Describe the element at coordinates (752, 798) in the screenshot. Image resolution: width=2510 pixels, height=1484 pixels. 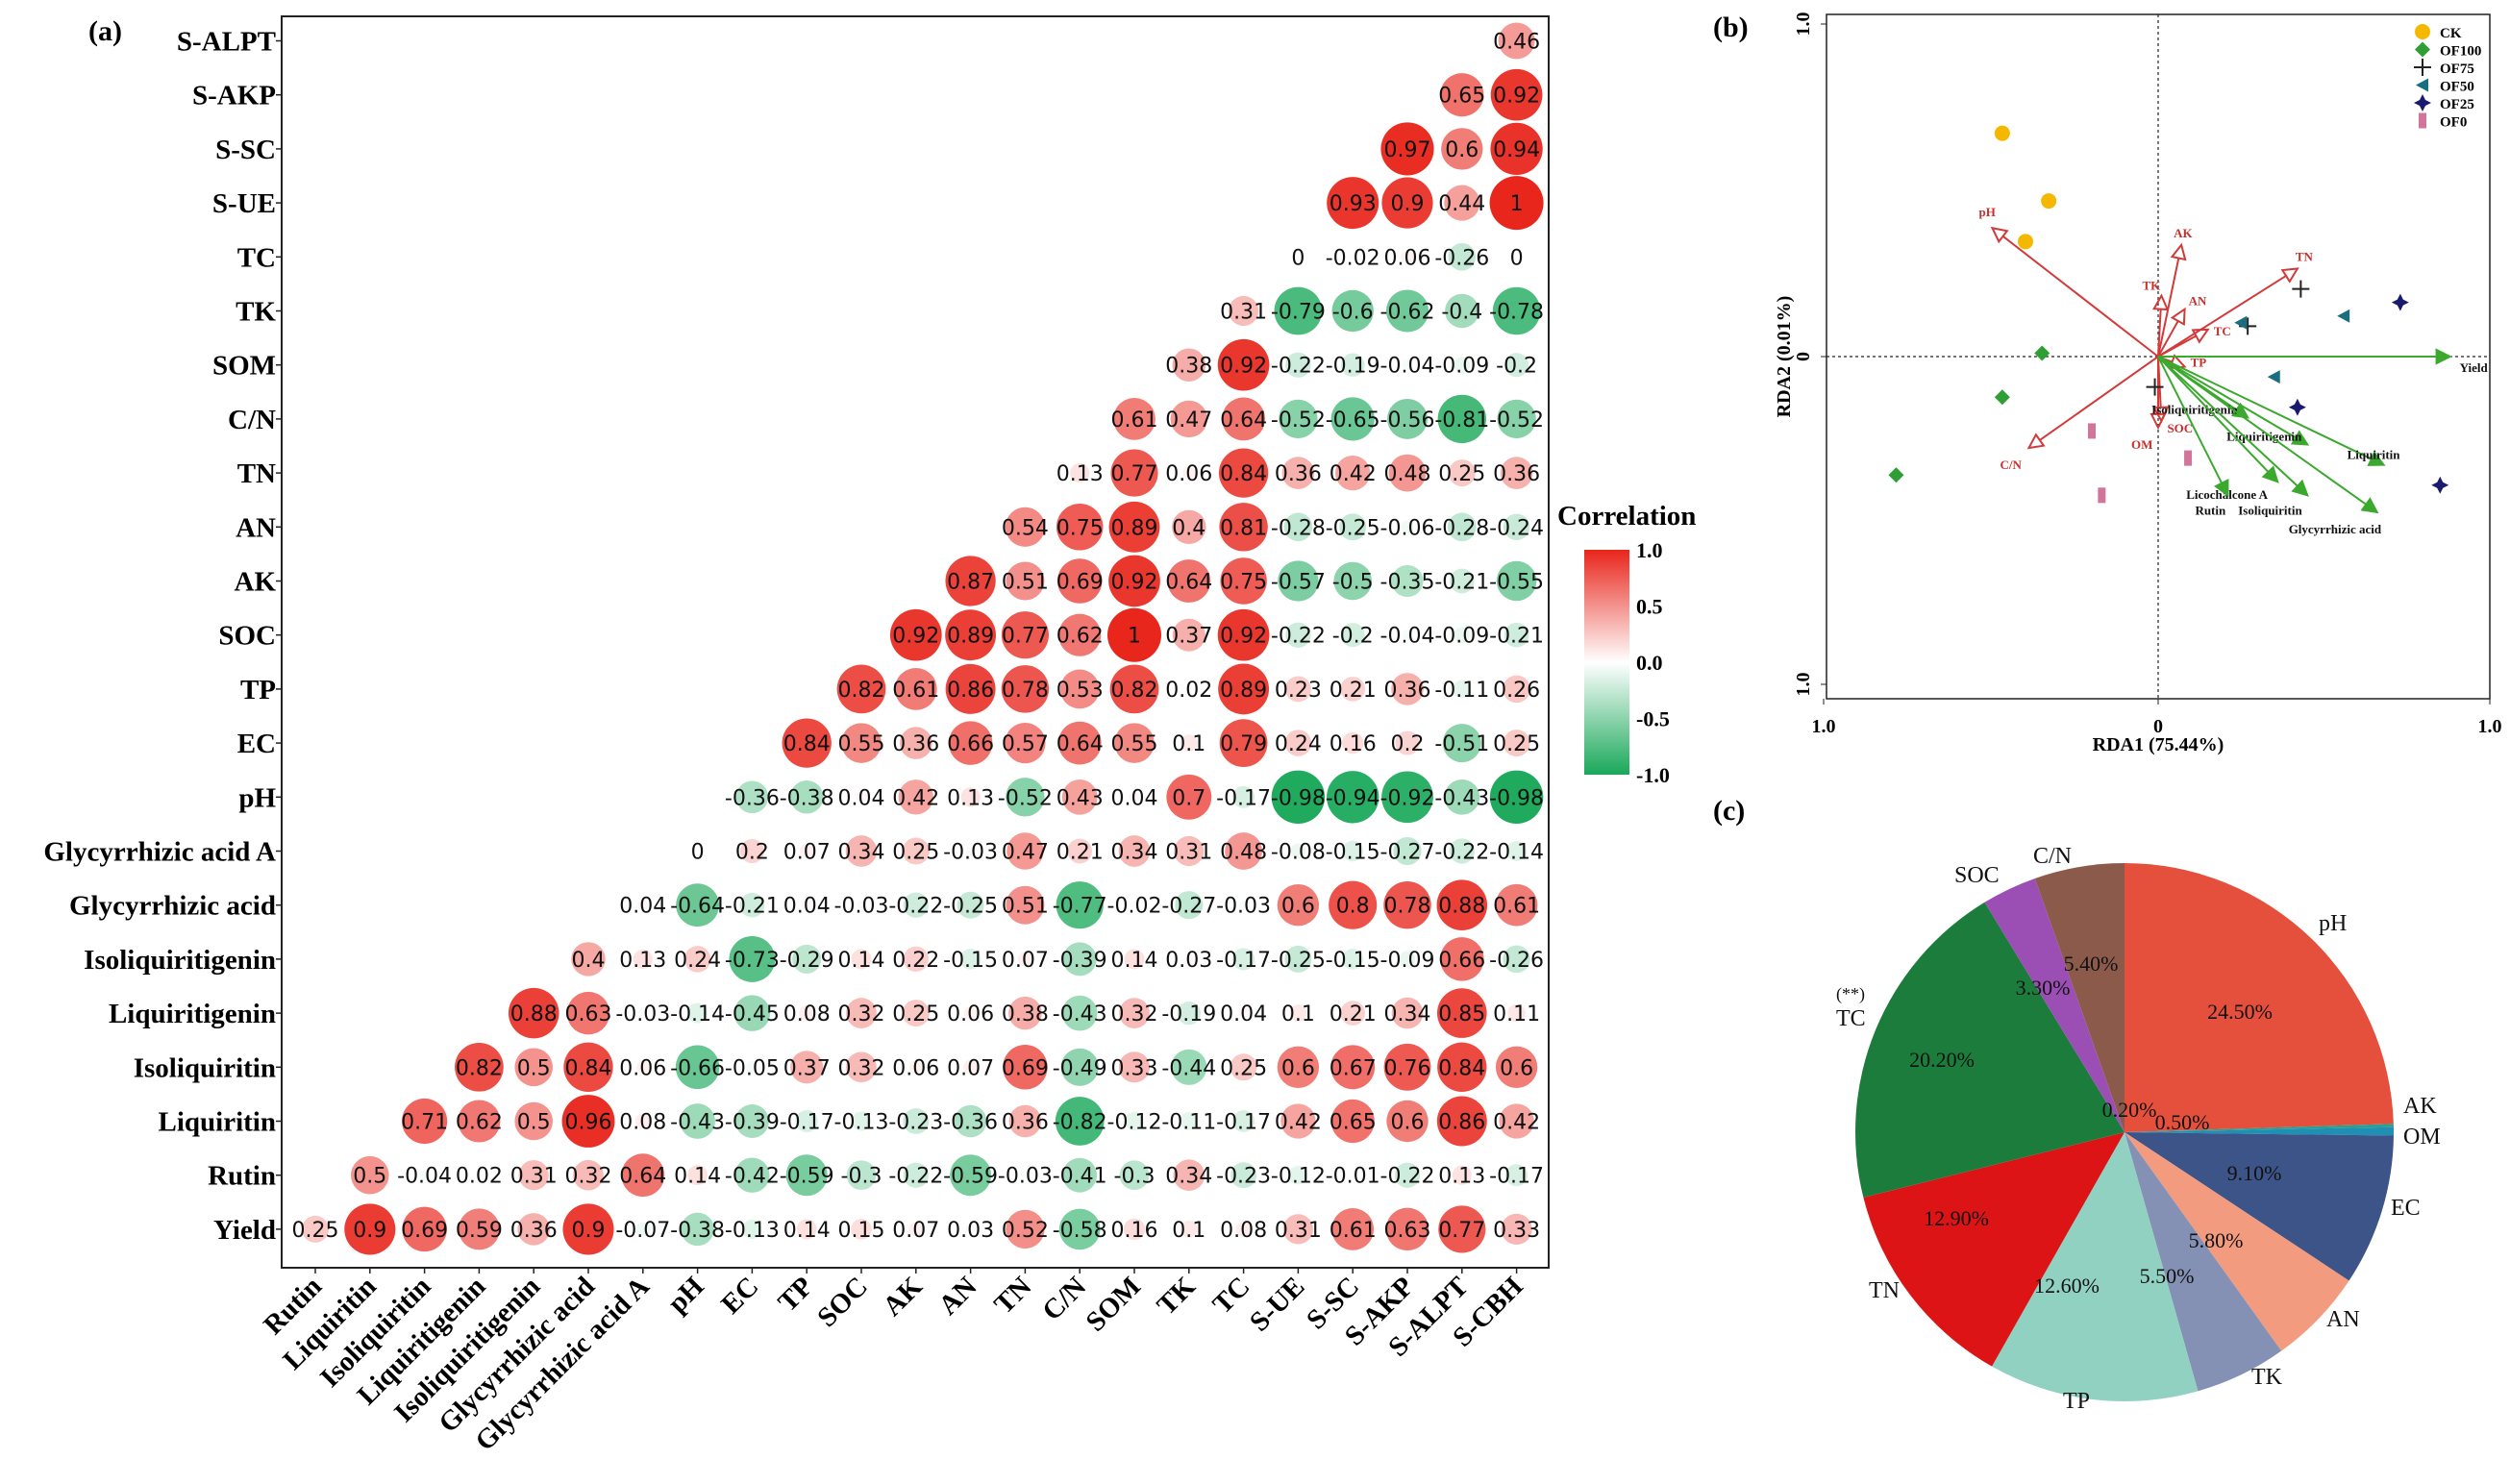
I see `correlation-value: -0.36` at that location.